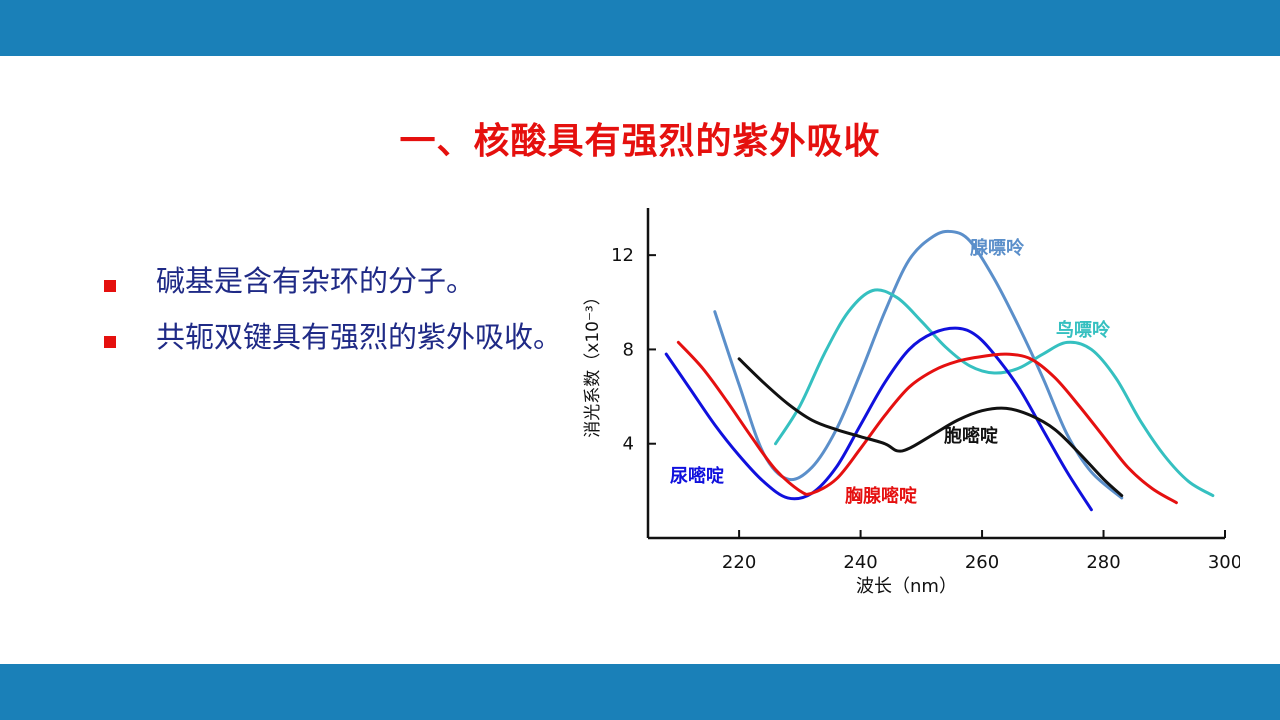  Describe the element at coordinates (982, 562) in the screenshot. I see `x-tick-label: 260` at that location.